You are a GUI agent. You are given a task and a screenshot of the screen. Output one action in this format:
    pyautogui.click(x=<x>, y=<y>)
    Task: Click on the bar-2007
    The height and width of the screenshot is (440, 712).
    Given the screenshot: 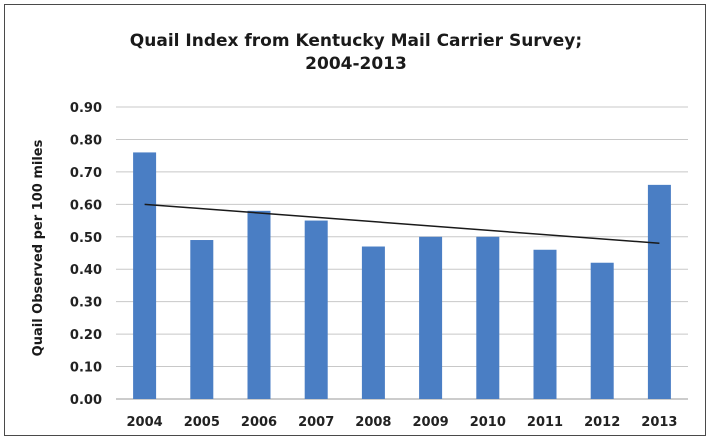 What is the action you would take?
    pyautogui.click(x=316, y=309)
    